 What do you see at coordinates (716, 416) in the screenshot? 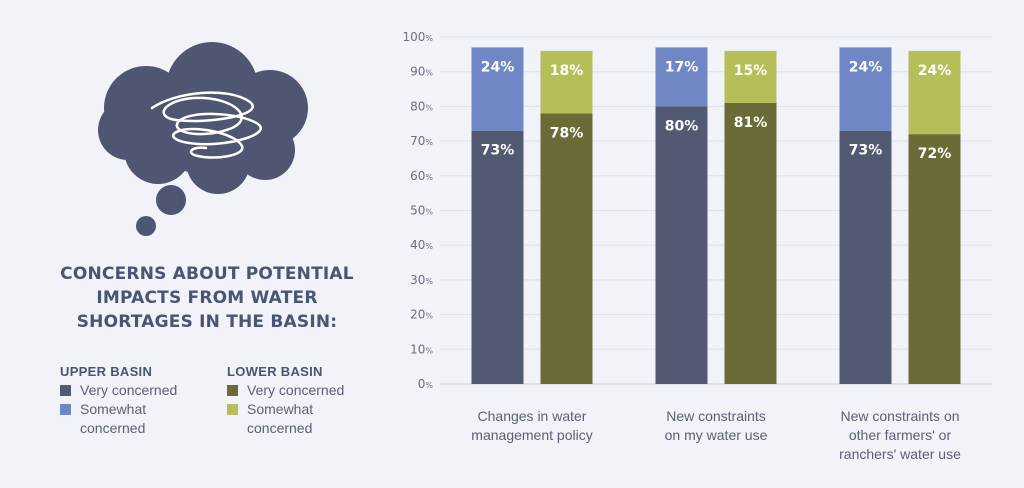
I see `category-label: New constraints` at bounding box center [716, 416].